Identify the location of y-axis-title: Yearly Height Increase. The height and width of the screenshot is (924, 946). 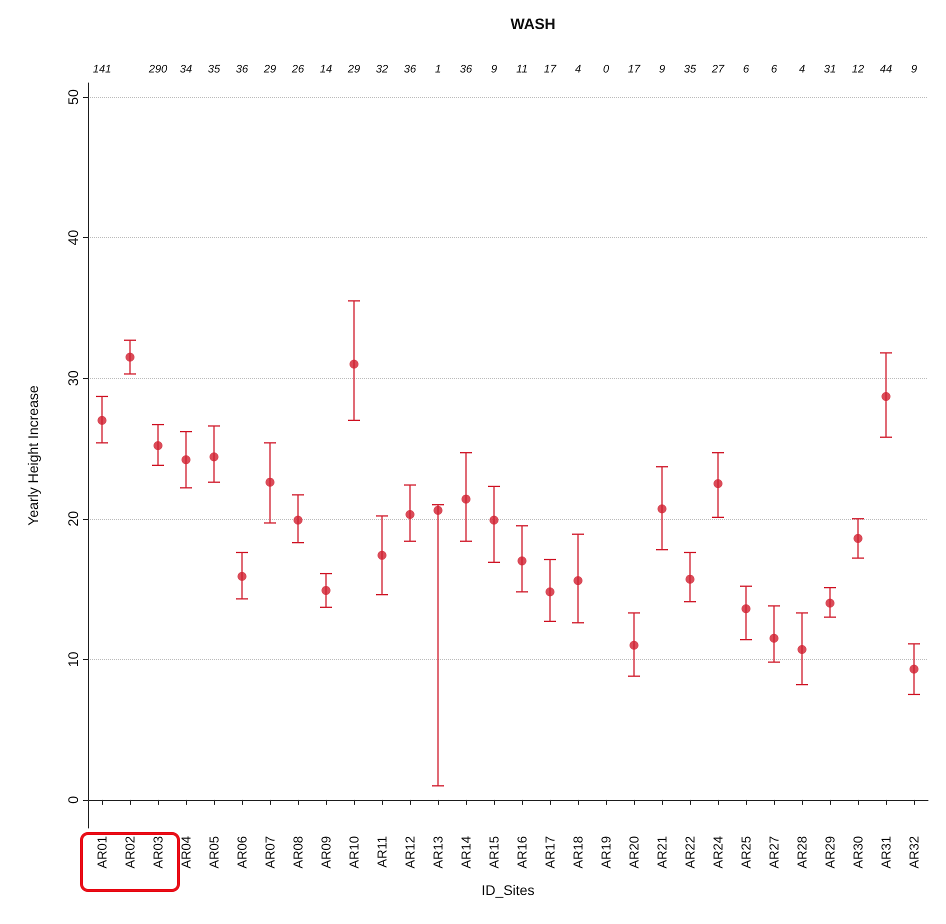
(33, 455).